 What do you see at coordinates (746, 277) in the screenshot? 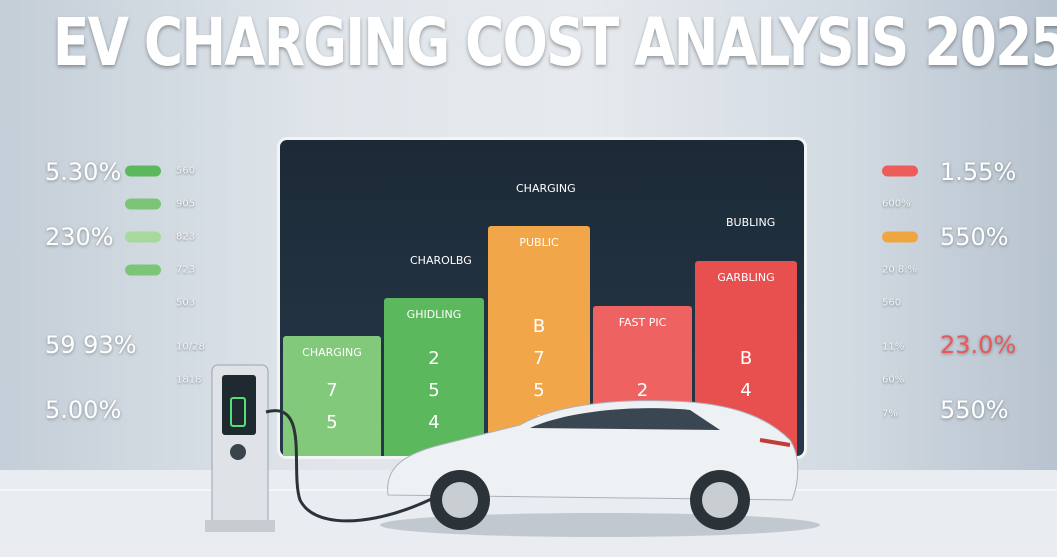
I see `bar-label: GARBLING` at bounding box center [746, 277].